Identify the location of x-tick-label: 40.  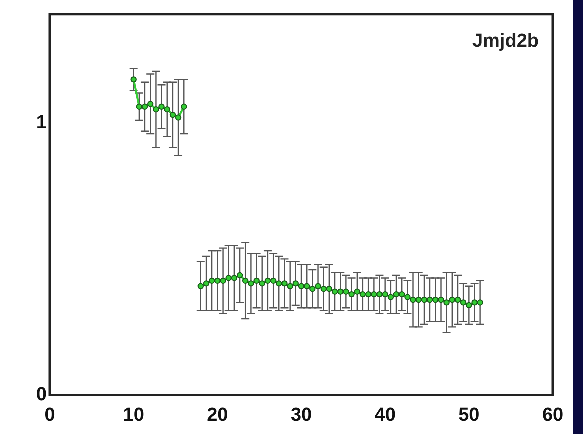
(385, 415).